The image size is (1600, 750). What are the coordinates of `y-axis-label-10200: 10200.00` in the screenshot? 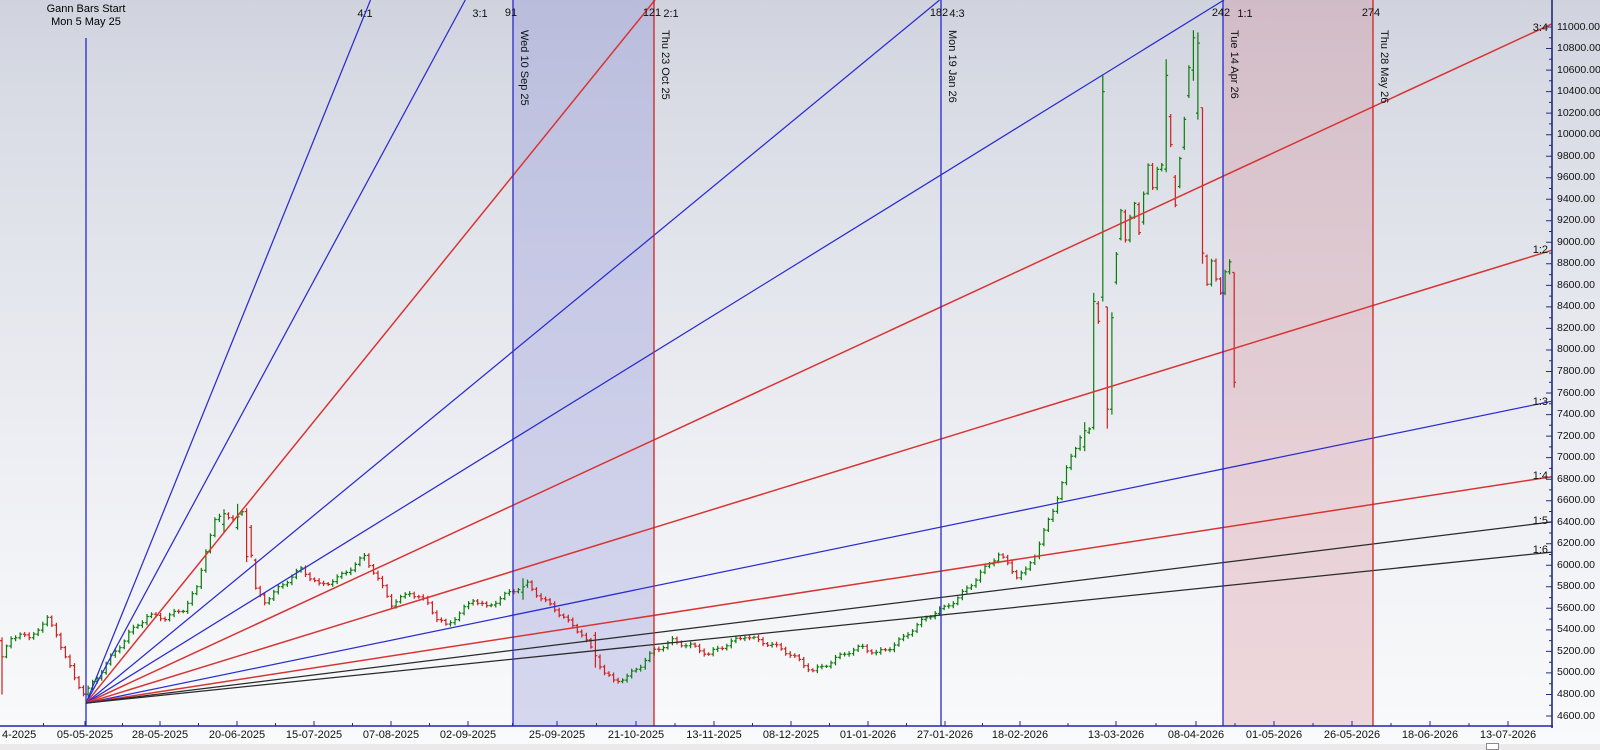 It's located at (1578, 112).